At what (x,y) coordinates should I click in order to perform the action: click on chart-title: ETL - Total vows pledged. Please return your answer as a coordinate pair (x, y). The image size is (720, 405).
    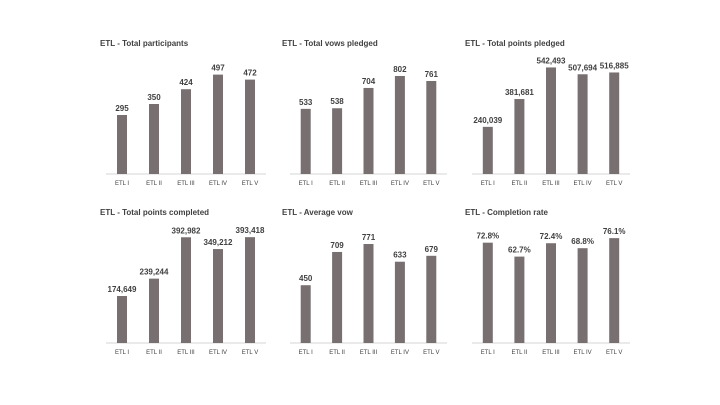
    Looking at the image, I should click on (330, 43).